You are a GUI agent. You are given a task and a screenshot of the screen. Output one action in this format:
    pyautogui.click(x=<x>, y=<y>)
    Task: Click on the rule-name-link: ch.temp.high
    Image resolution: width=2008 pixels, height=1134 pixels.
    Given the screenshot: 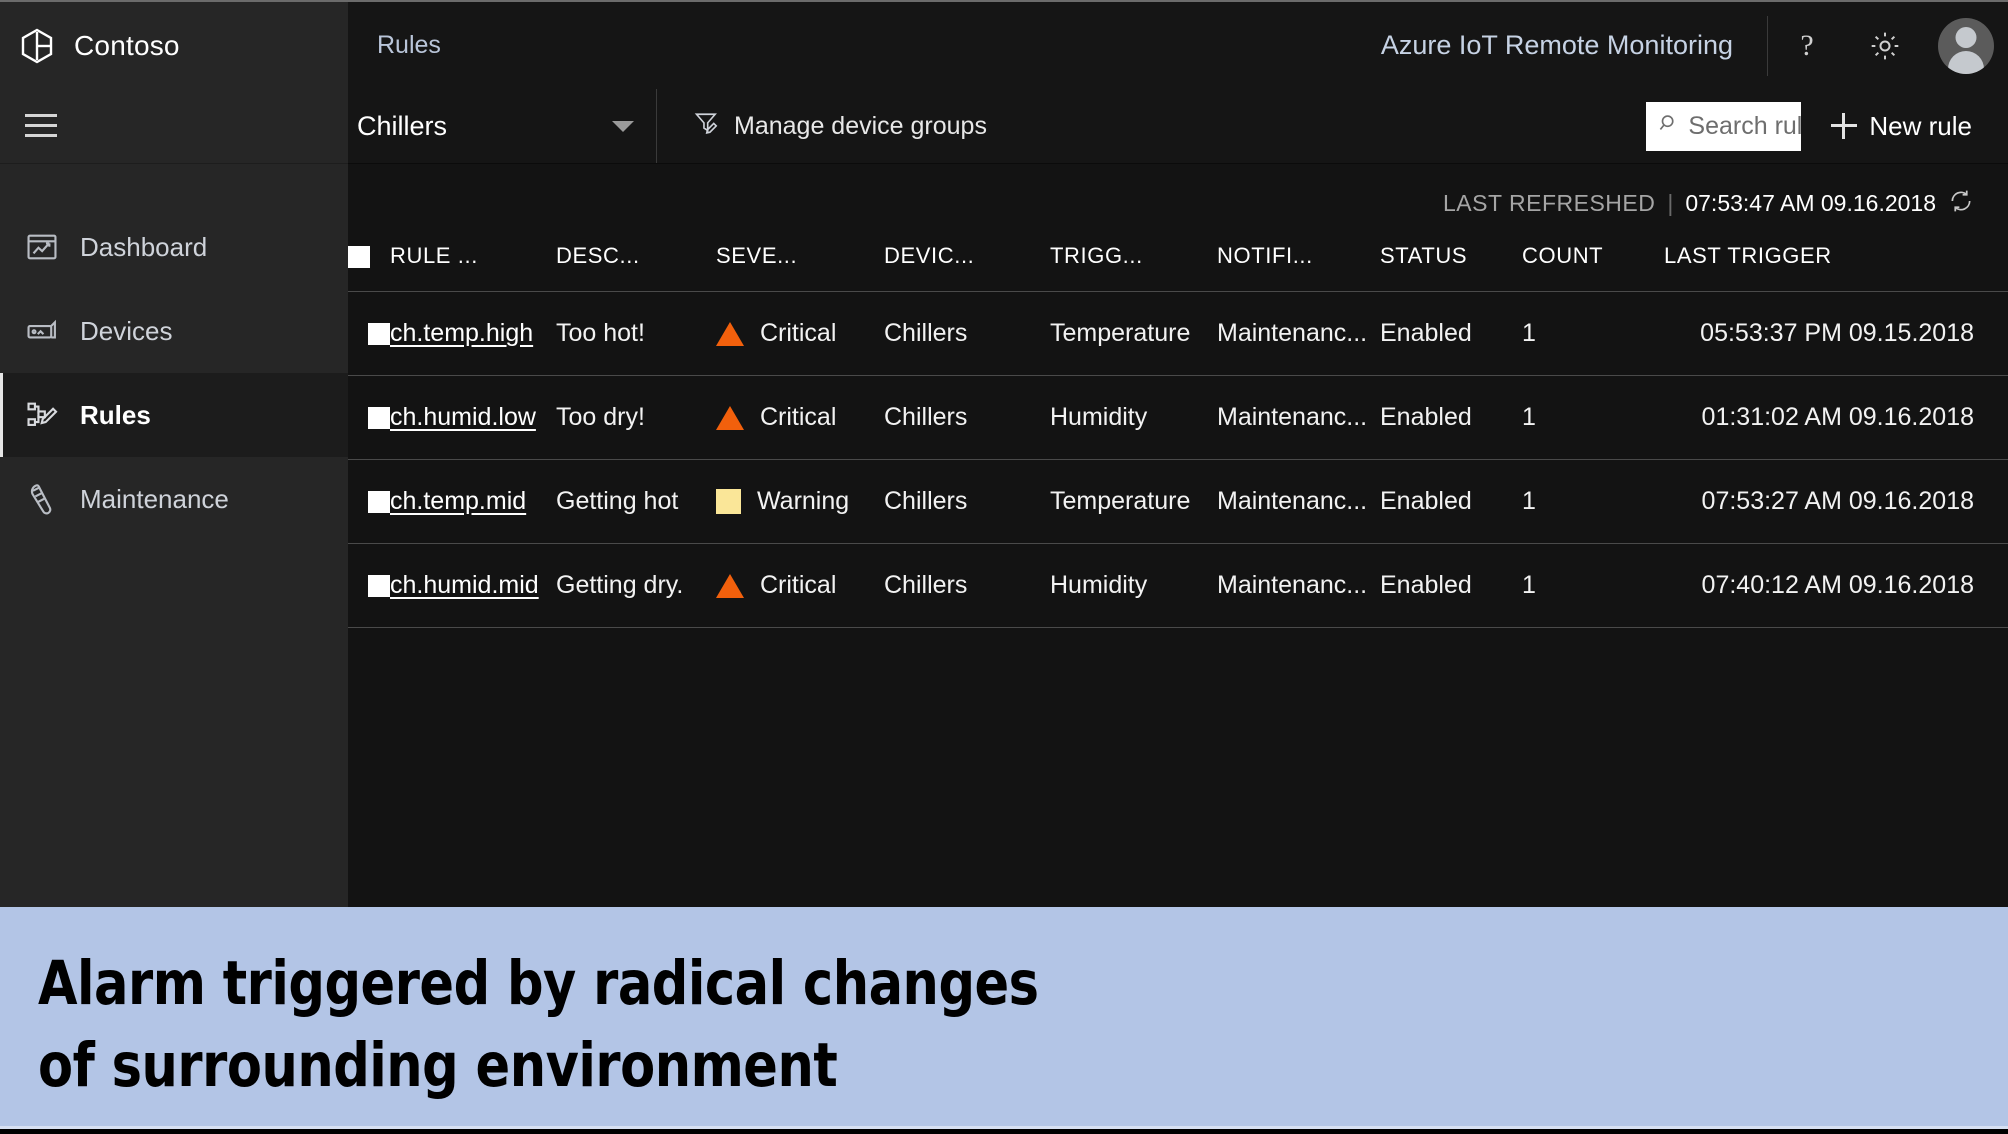 What is the action you would take?
    pyautogui.click(x=462, y=333)
    